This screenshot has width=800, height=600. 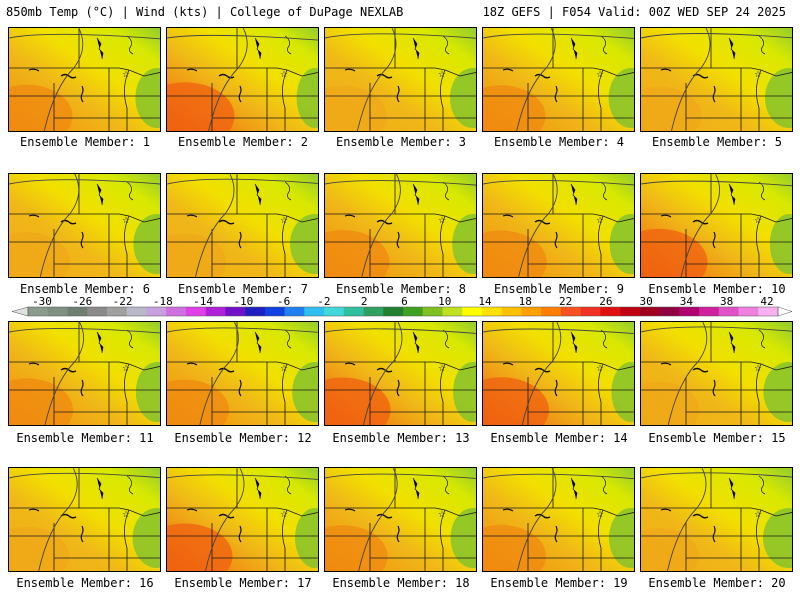 What do you see at coordinates (559, 583) in the screenshot?
I see `member-label: Ensemble Member: 19` at bounding box center [559, 583].